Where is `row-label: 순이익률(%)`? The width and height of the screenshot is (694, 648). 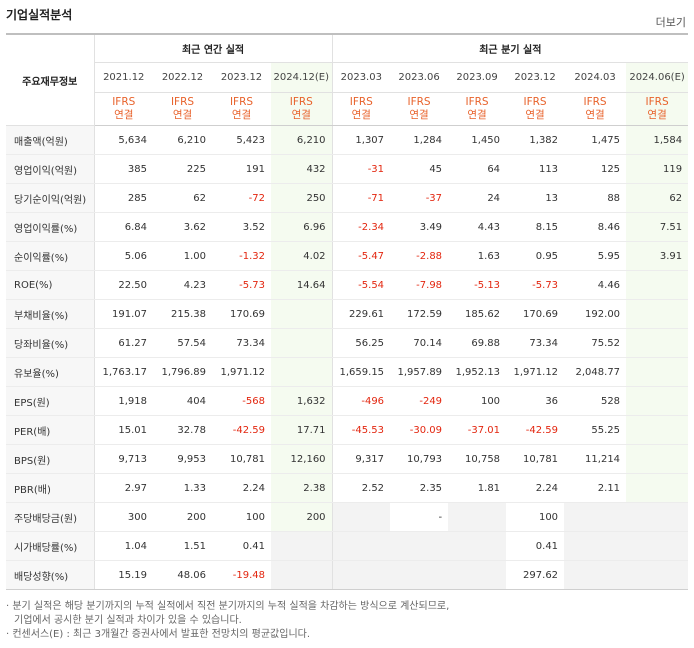
row-label: 순이익률(%) is located at coordinates (50, 256).